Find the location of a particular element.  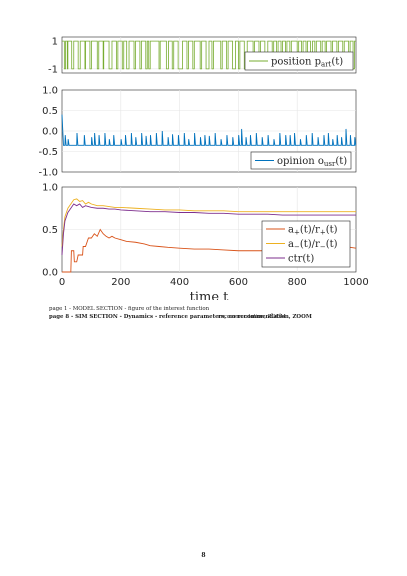

legend-opinion-box is located at coordinates (301, 160).